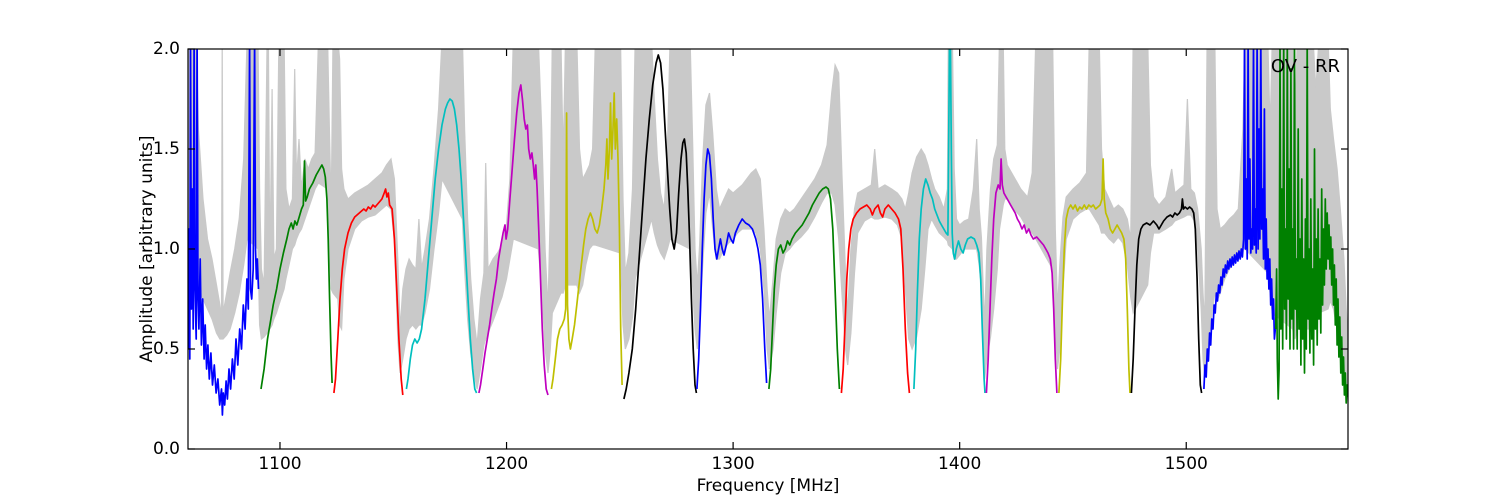 The height and width of the screenshot is (500, 1500). I want to click on y-tick-label: 1.5, so click(166, 149).